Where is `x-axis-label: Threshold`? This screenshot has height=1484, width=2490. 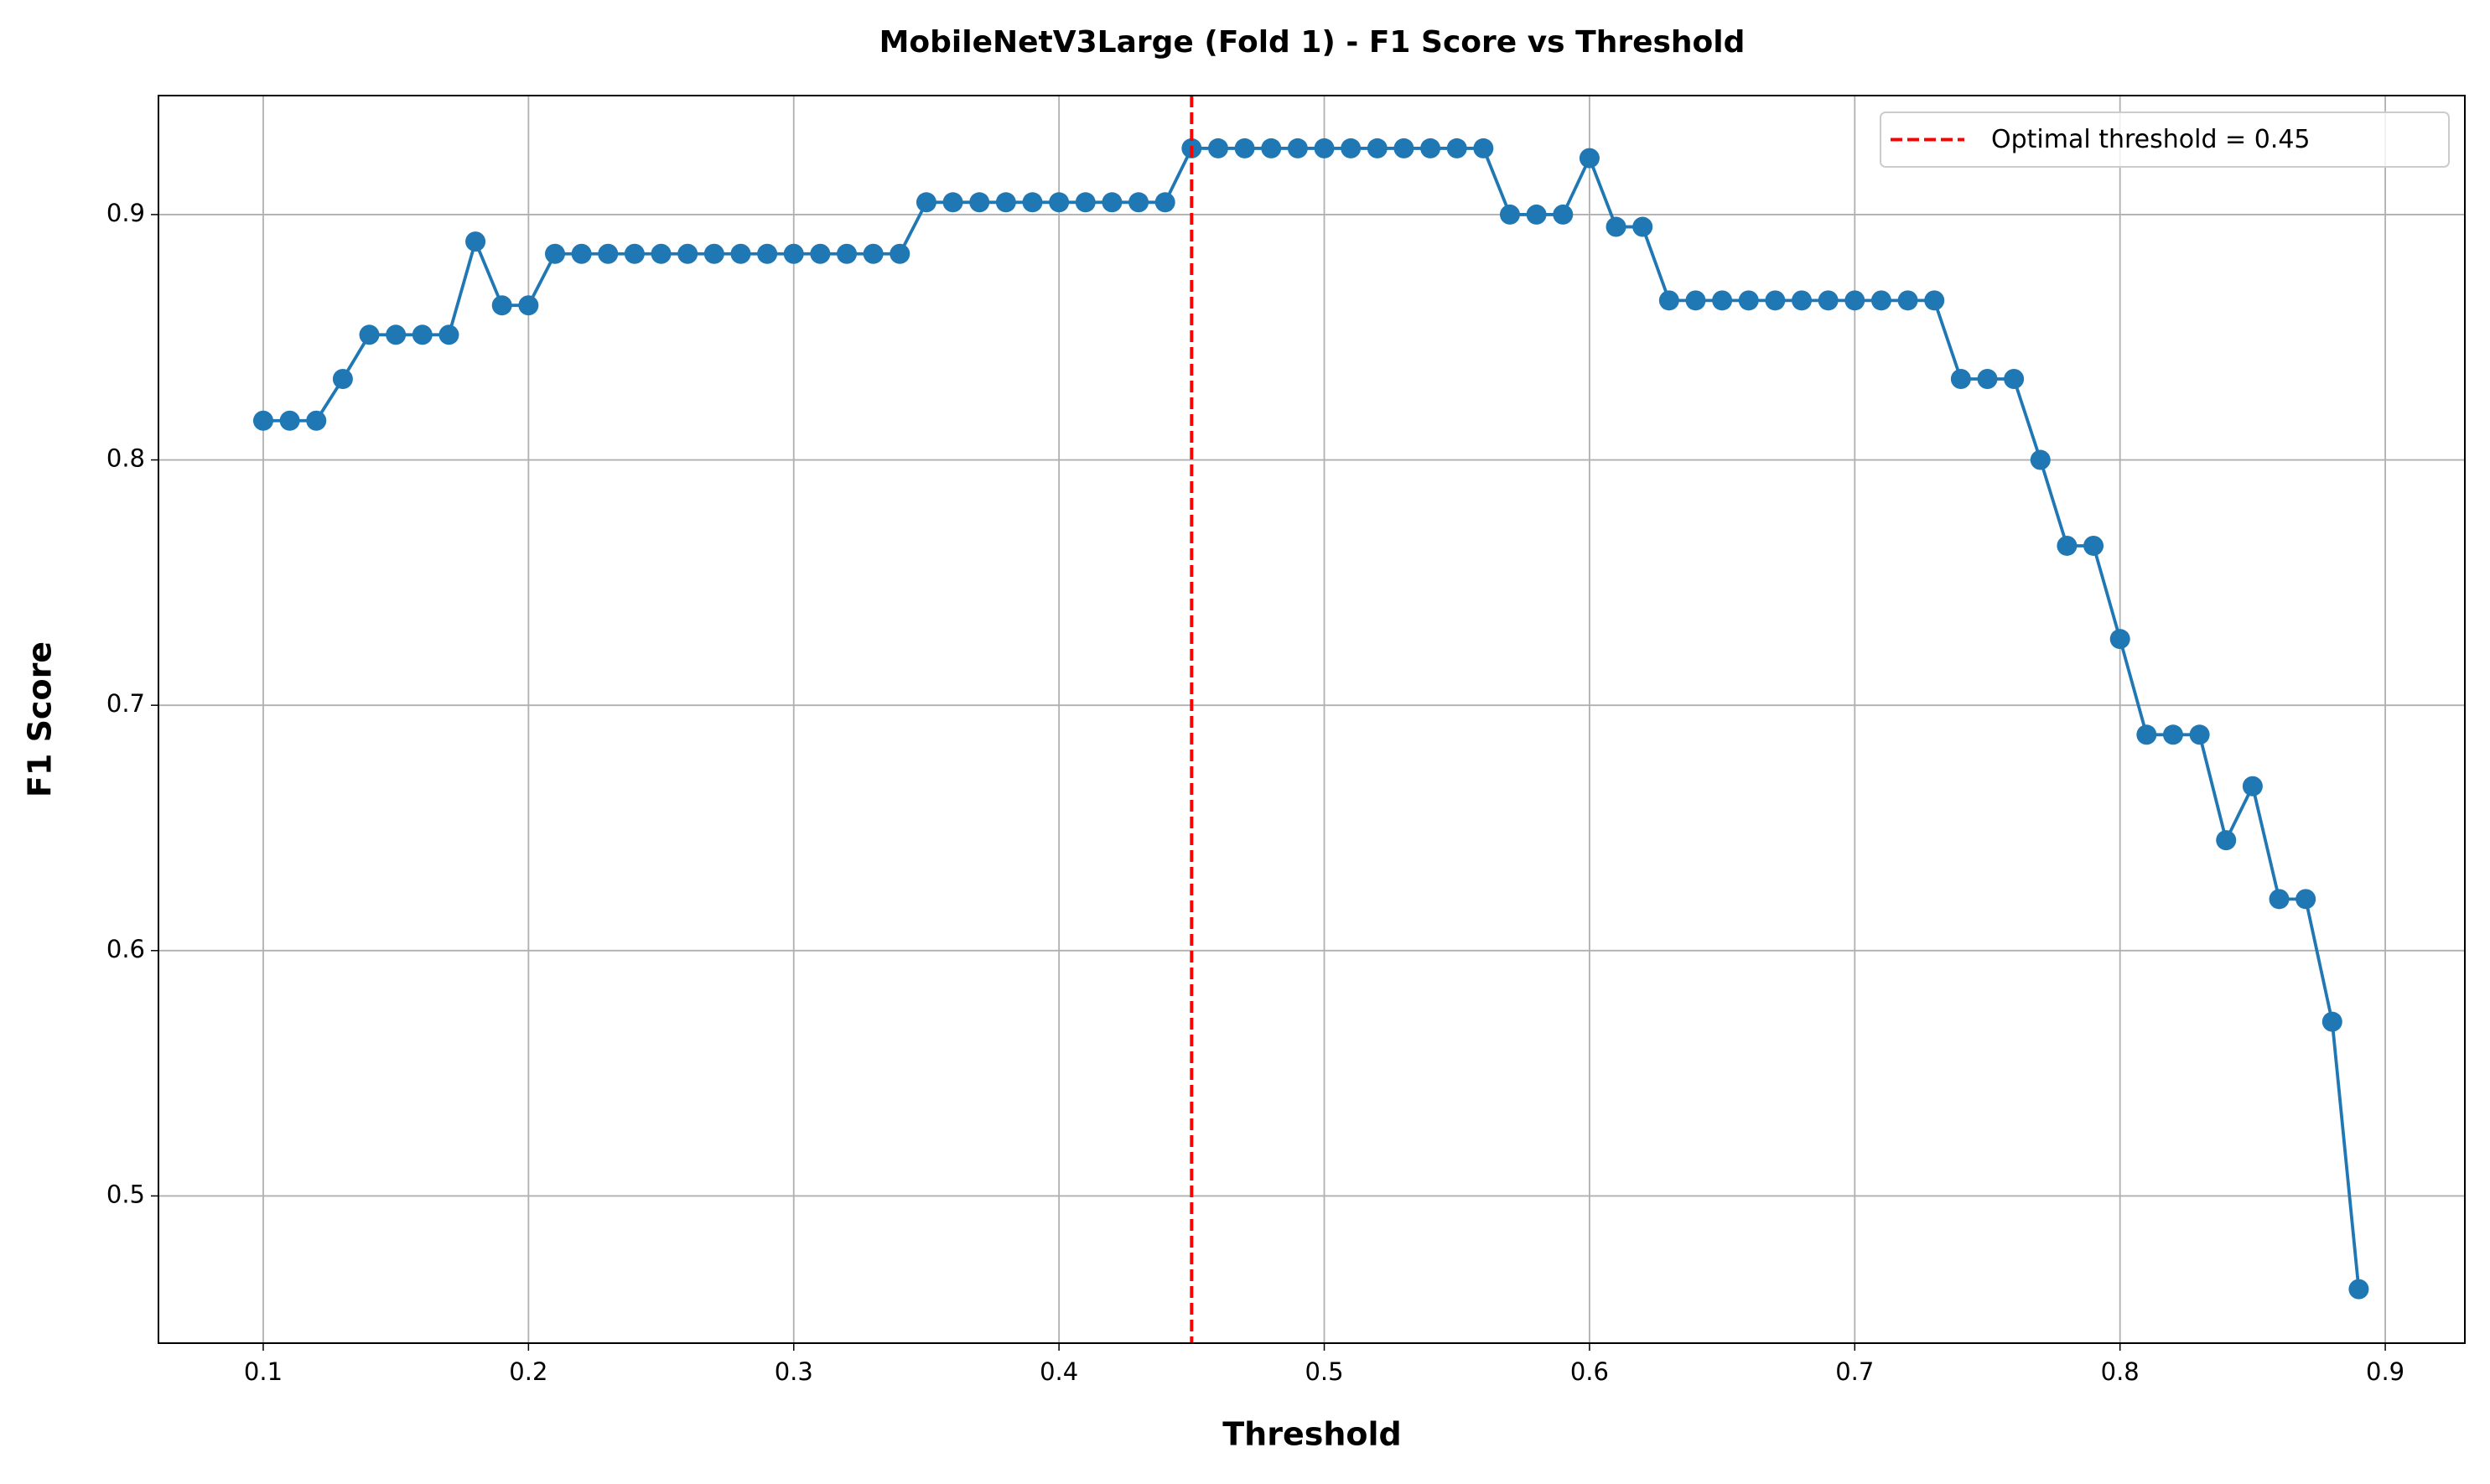
x-axis-label: Threshold is located at coordinates (1312, 1434).